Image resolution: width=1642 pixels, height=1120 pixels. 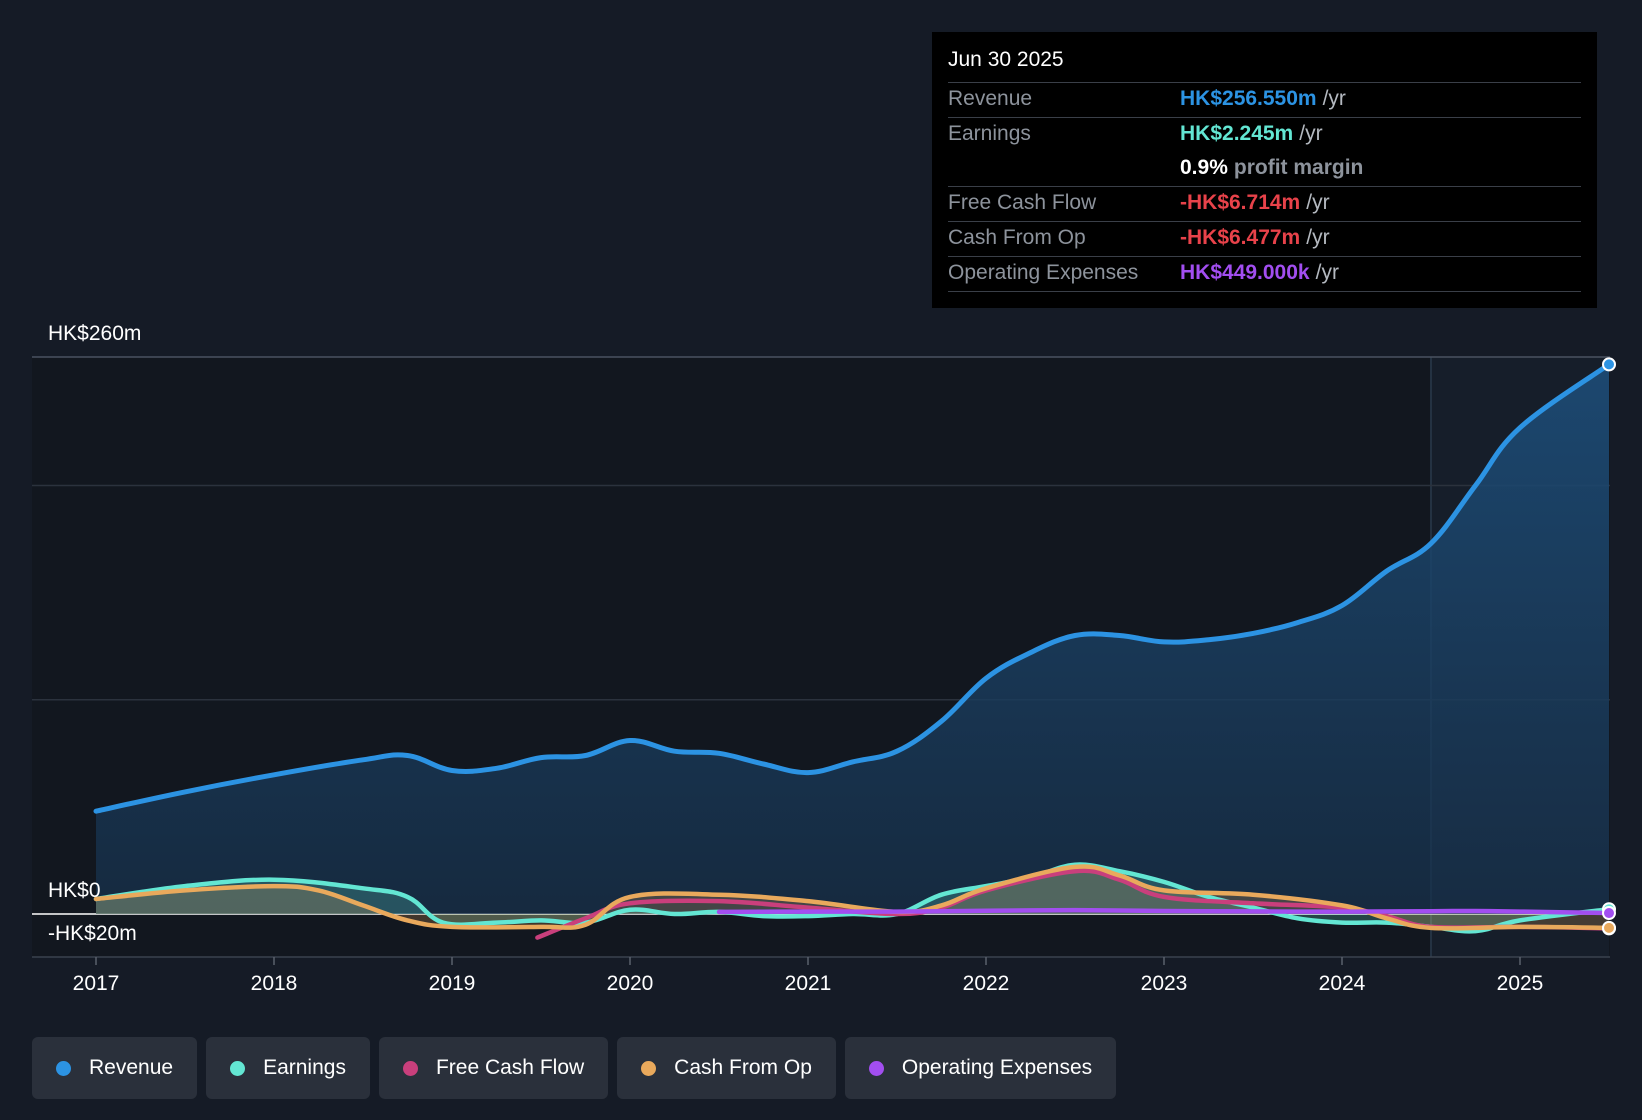 I want to click on tooltip-row-operating-expenses: Operating Expenses HK$449.000k /yr, so click(x=1264, y=274).